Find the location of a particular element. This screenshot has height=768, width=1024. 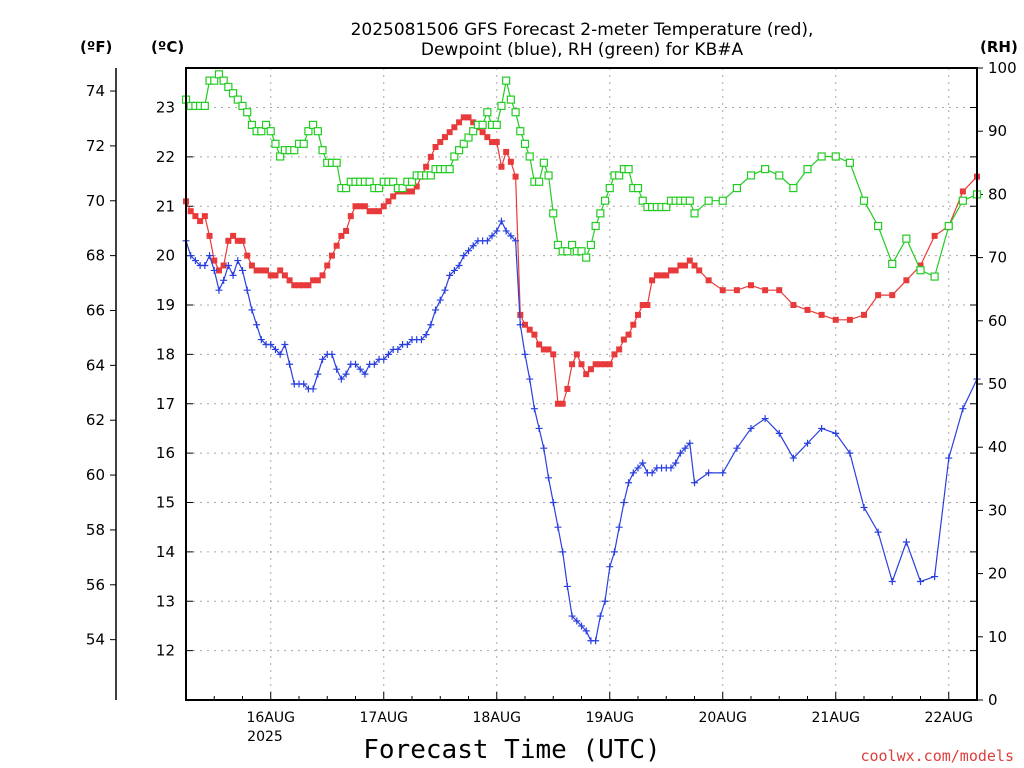

time-tick-label: 17AUG is located at coordinates (384, 718).